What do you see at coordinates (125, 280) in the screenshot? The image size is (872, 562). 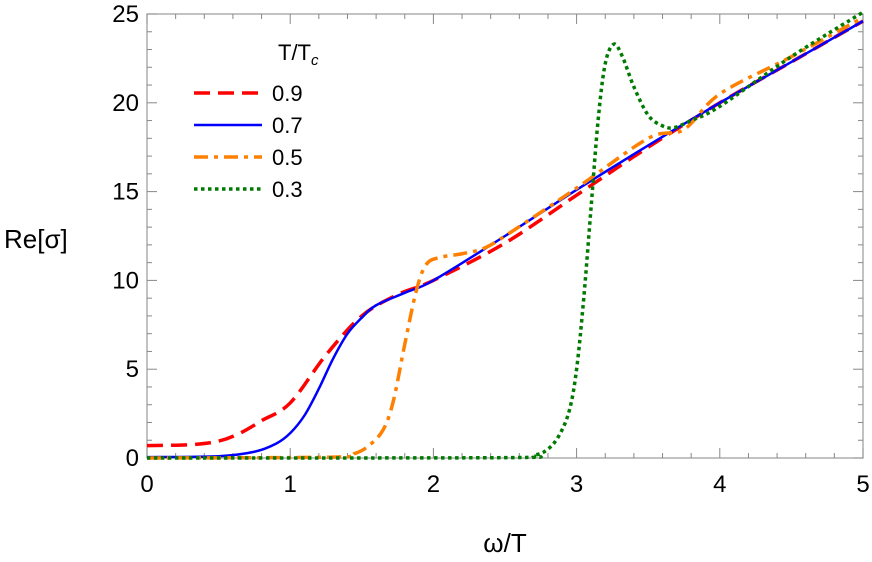 I see `y-tick-label: 10` at bounding box center [125, 280].